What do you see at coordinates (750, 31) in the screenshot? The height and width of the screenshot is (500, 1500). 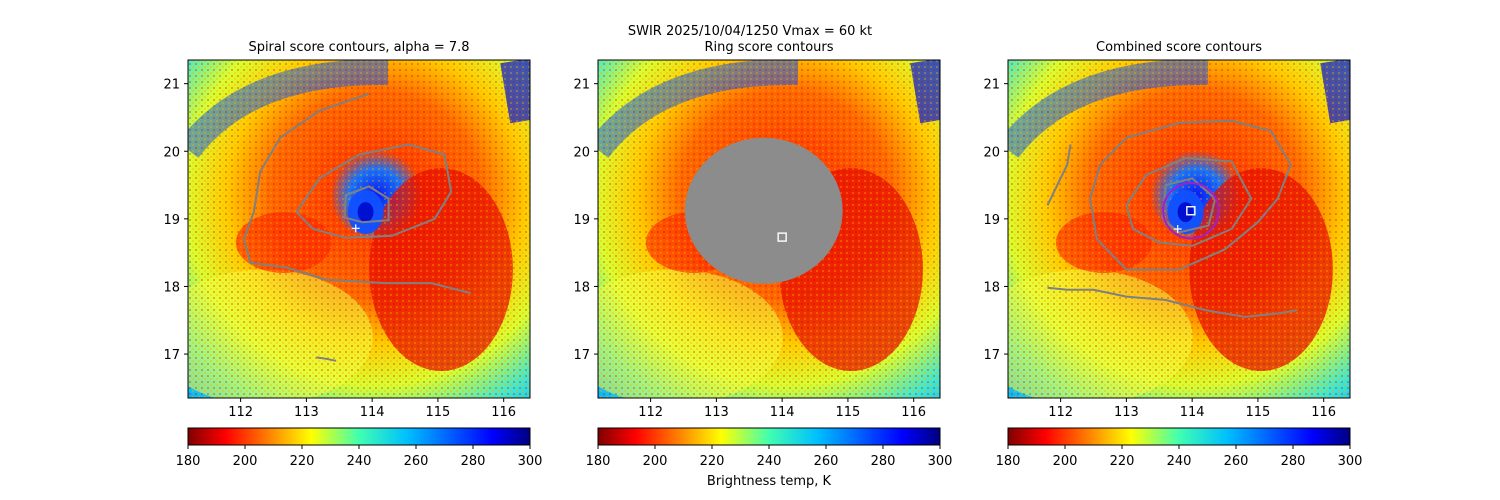 I see `figure-suptitle: SWIR 2025/10/04/1250 Vmax = 60 kt` at bounding box center [750, 31].